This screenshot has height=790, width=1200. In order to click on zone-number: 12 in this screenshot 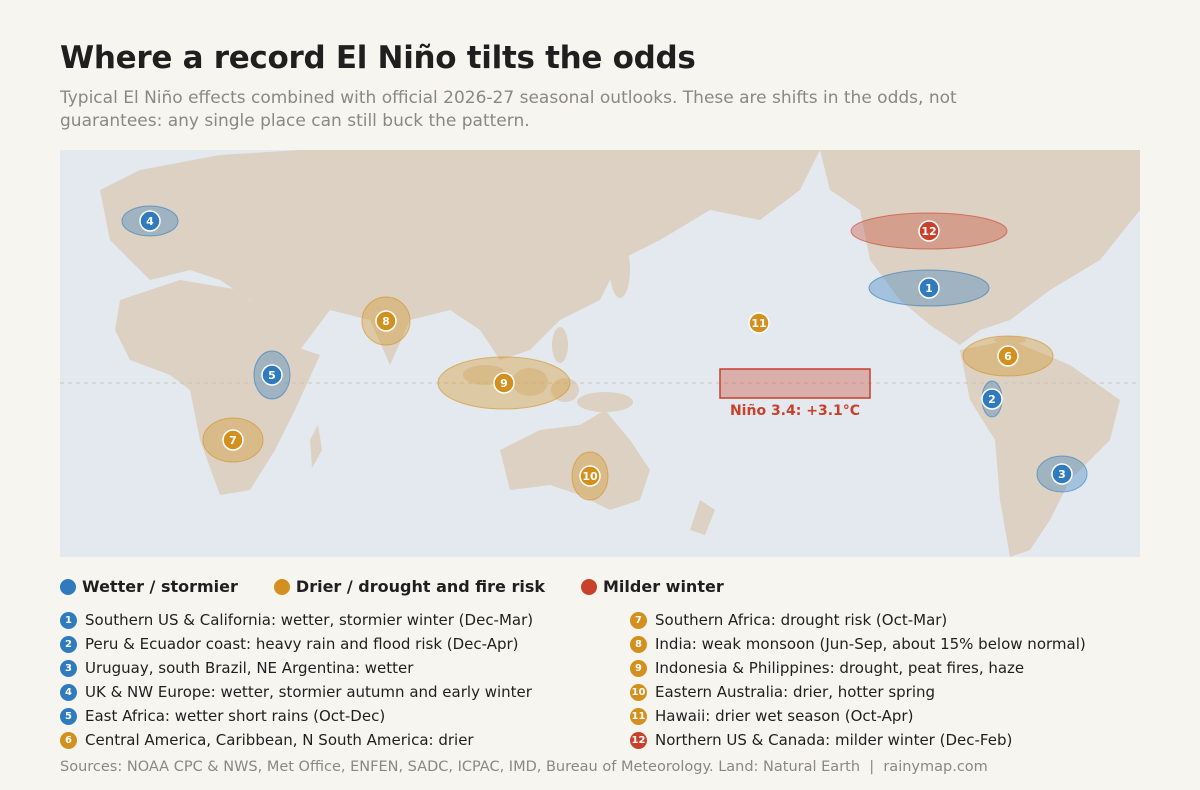, I will do `click(928, 231)`.